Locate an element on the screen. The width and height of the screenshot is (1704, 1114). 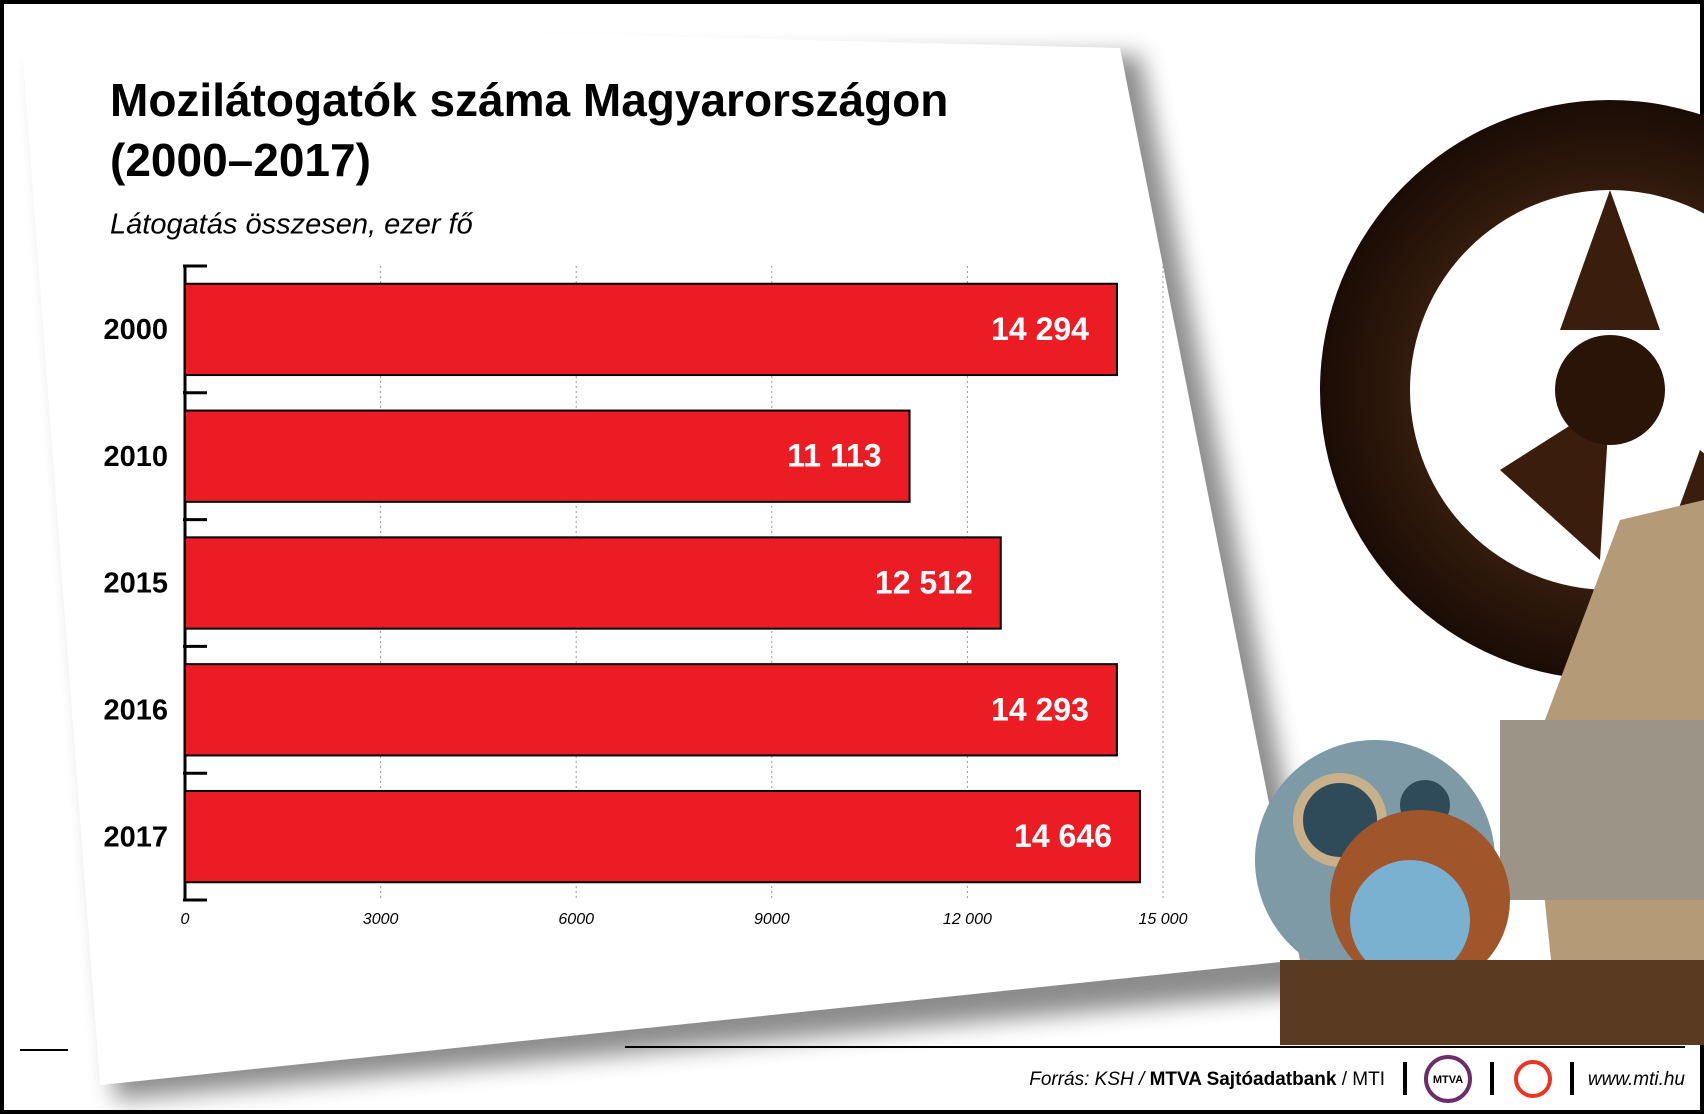
logo-text: MTVA is located at coordinates (1448, 1080).